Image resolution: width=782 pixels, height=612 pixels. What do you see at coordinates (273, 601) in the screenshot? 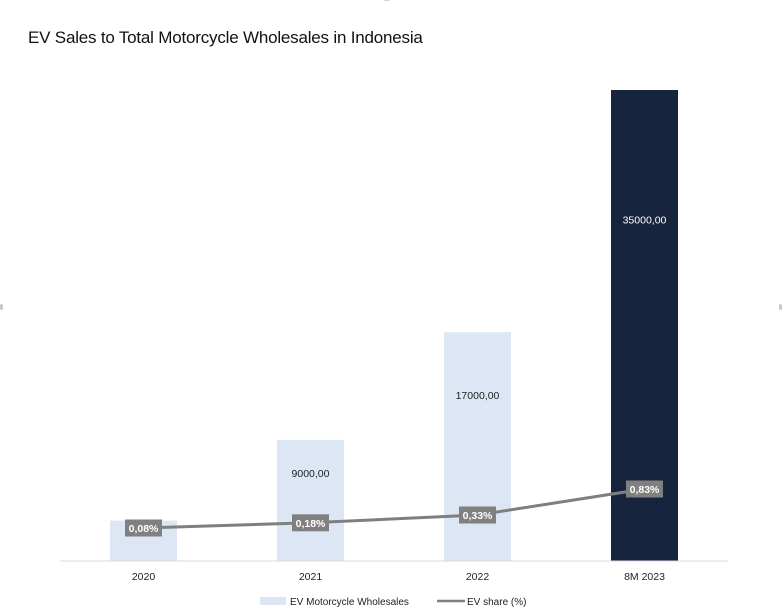
I see `legend-bar-swatch` at bounding box center [273, 601].